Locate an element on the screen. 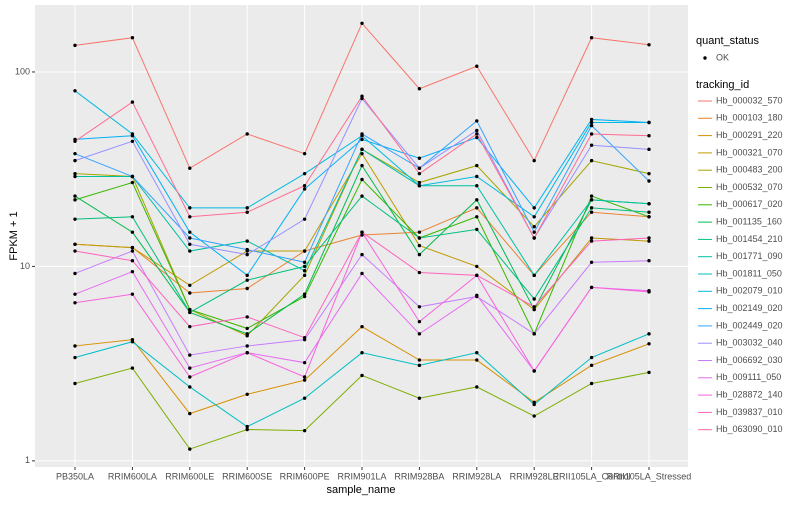 Image resolution: width=800 pixels, height=505 pixels. legend-label: Hb_039837_010 is located at coordinates (749, 412).